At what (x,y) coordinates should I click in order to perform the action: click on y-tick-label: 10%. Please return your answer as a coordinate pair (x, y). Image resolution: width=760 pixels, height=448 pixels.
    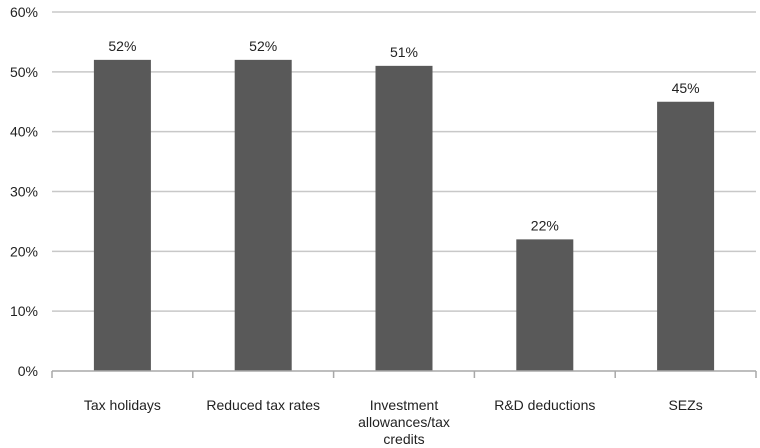
    Looking at the image, I should click on (24, 311).